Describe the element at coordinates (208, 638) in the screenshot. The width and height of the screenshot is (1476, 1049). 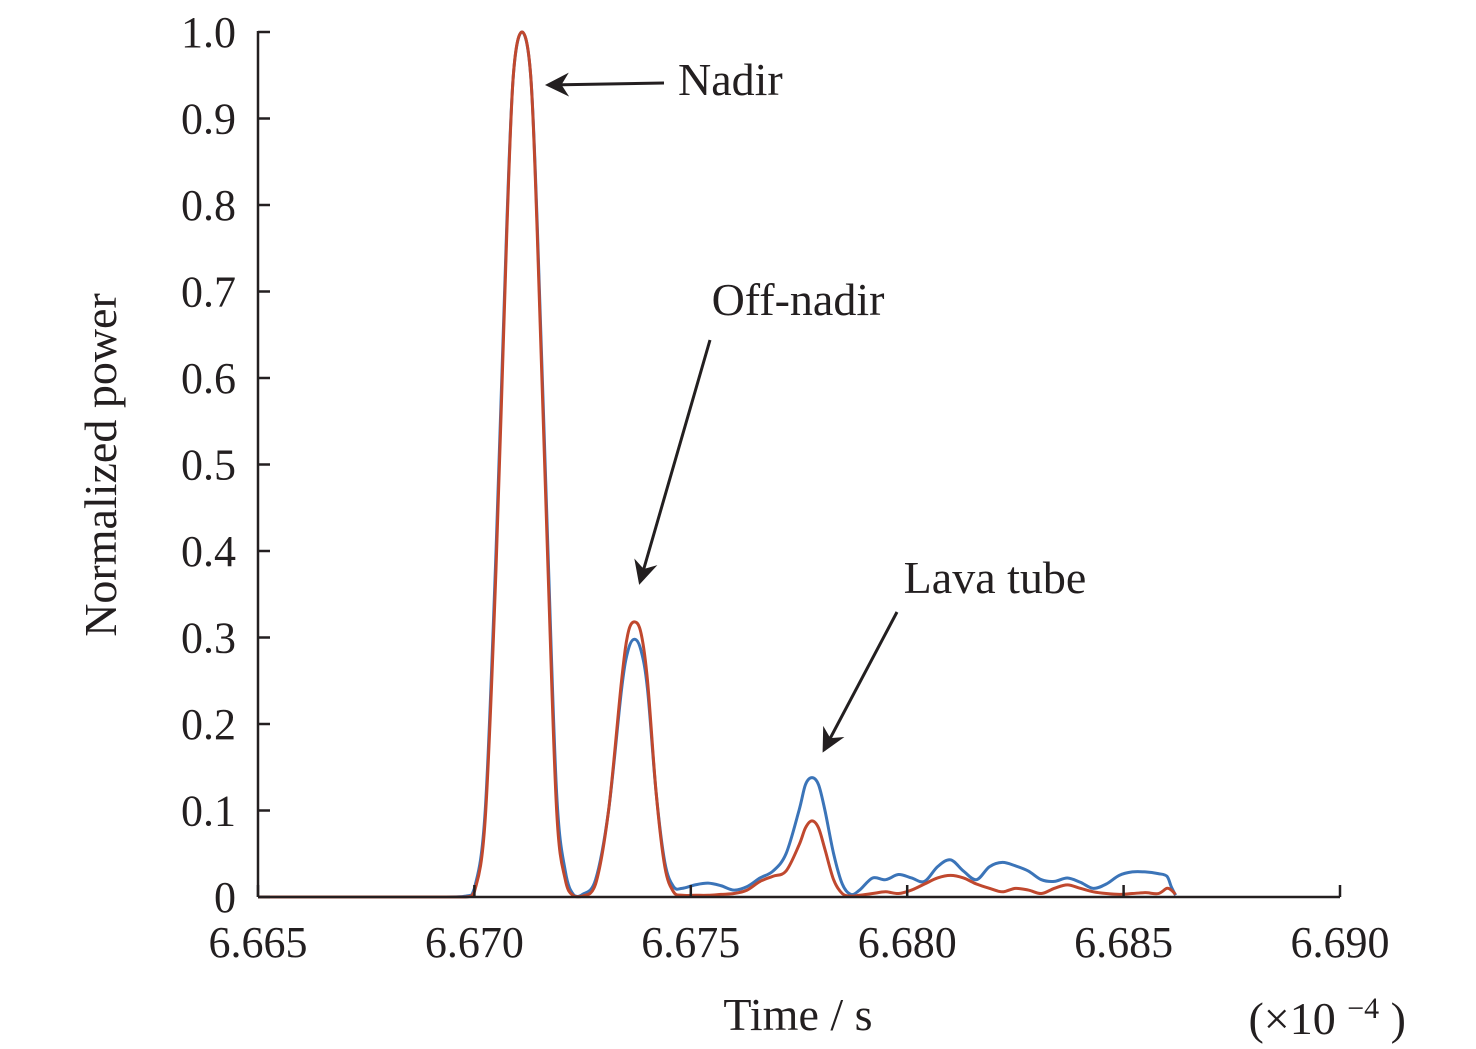
I see `y-tick-label: 0.3` at that location.